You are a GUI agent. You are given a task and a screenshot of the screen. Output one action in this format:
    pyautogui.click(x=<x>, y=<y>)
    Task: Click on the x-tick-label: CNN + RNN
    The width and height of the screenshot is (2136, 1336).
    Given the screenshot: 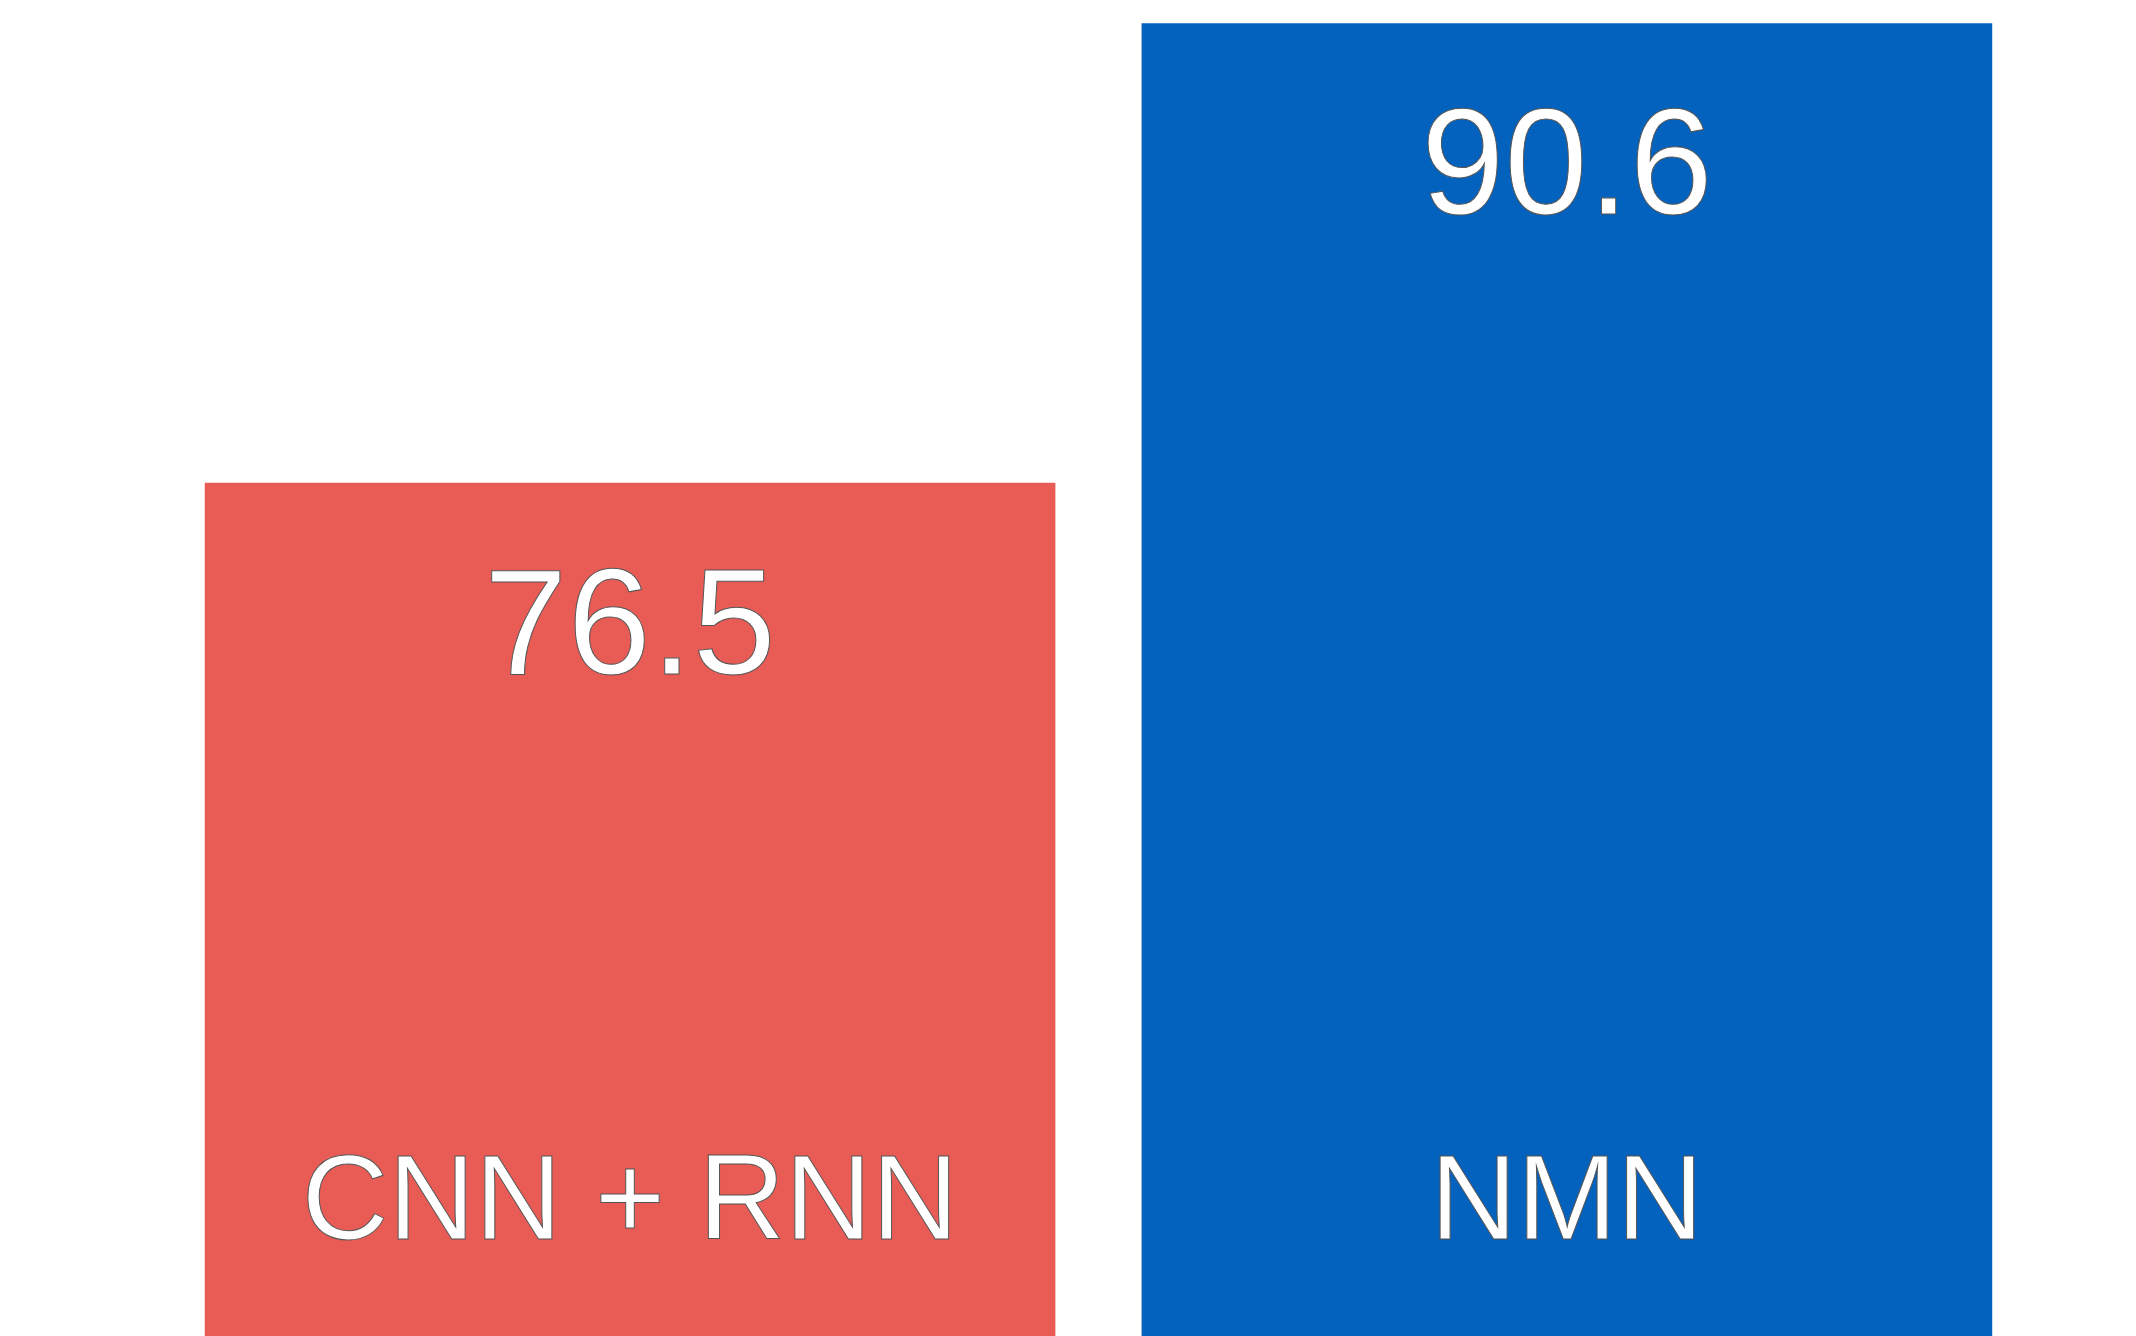 What is the action you would take?
    pyautogui.click(x=630, y=1196)
    